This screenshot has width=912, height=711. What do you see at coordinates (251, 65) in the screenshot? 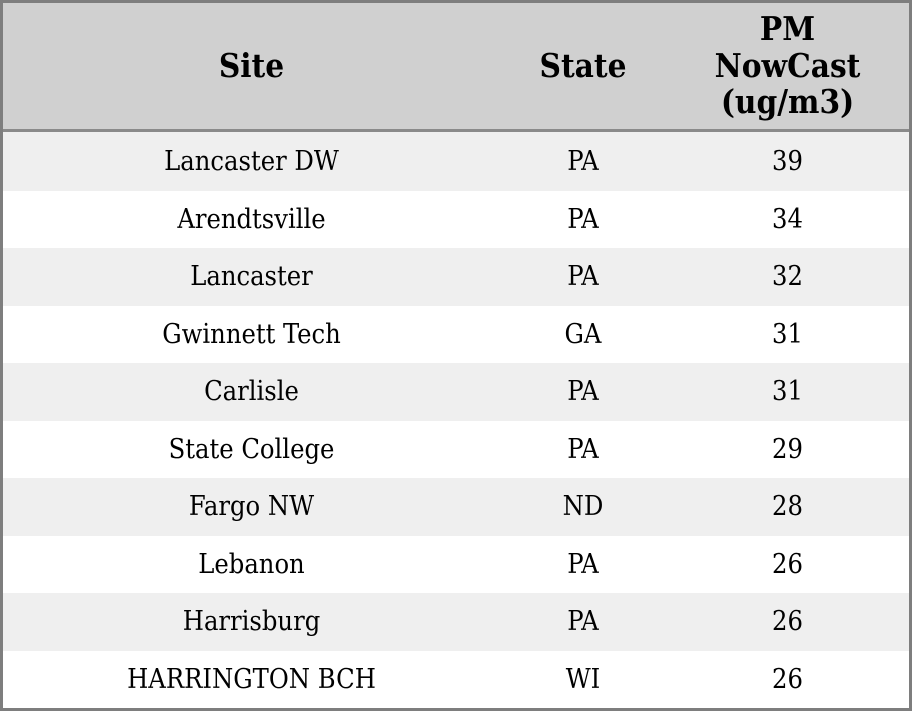
I see `column-header-site-label: Site` at bounding box center [251, 65].